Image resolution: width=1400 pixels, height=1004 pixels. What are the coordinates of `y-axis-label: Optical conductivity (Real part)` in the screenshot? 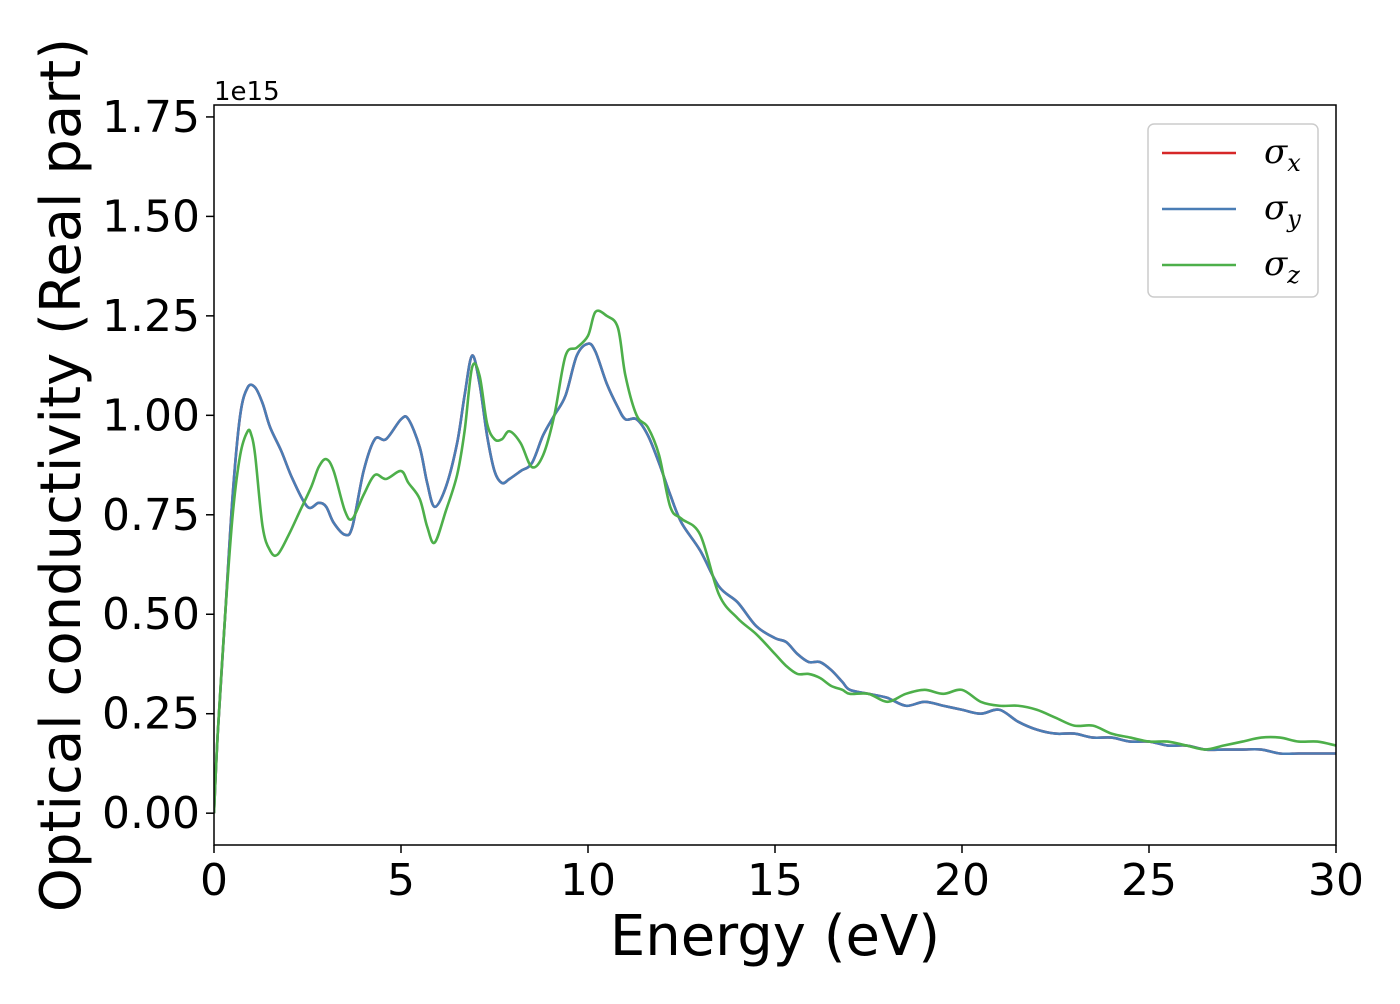 It's located at (61, 475).